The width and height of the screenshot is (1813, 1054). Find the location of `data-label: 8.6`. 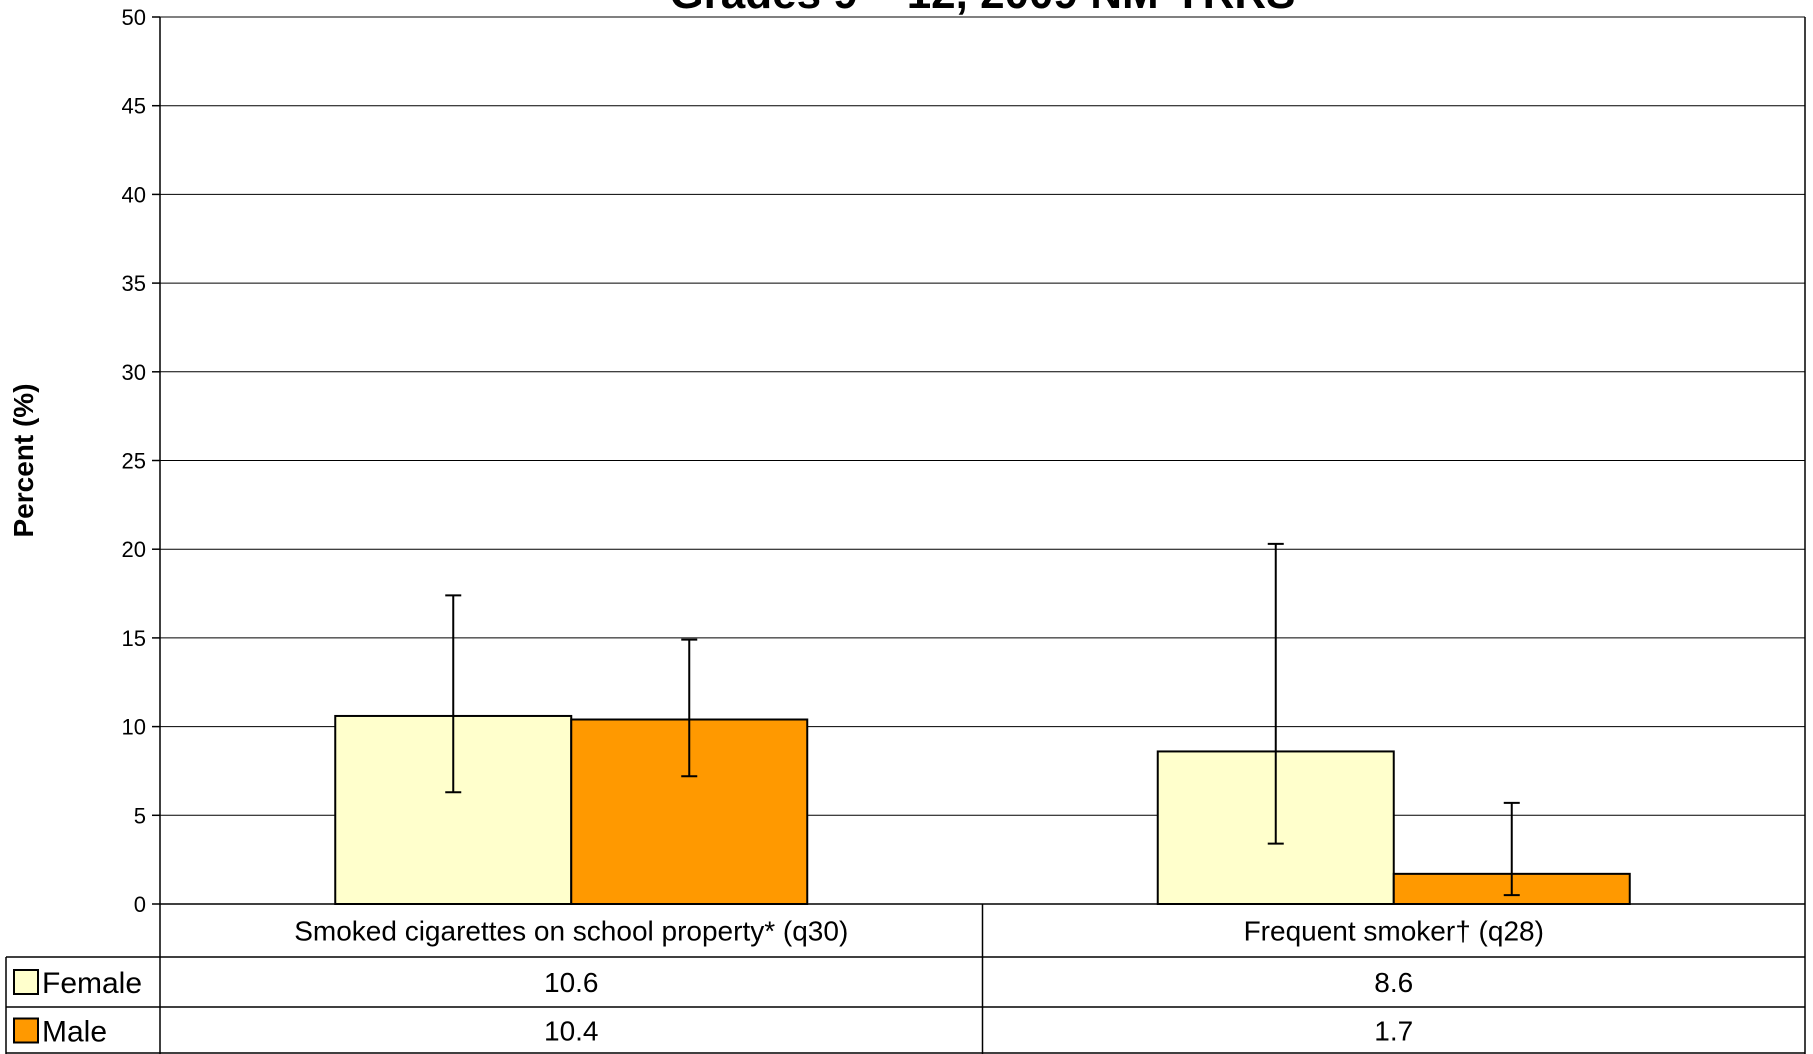

data-label: 8.6 is located at coordinates (1393, 982).